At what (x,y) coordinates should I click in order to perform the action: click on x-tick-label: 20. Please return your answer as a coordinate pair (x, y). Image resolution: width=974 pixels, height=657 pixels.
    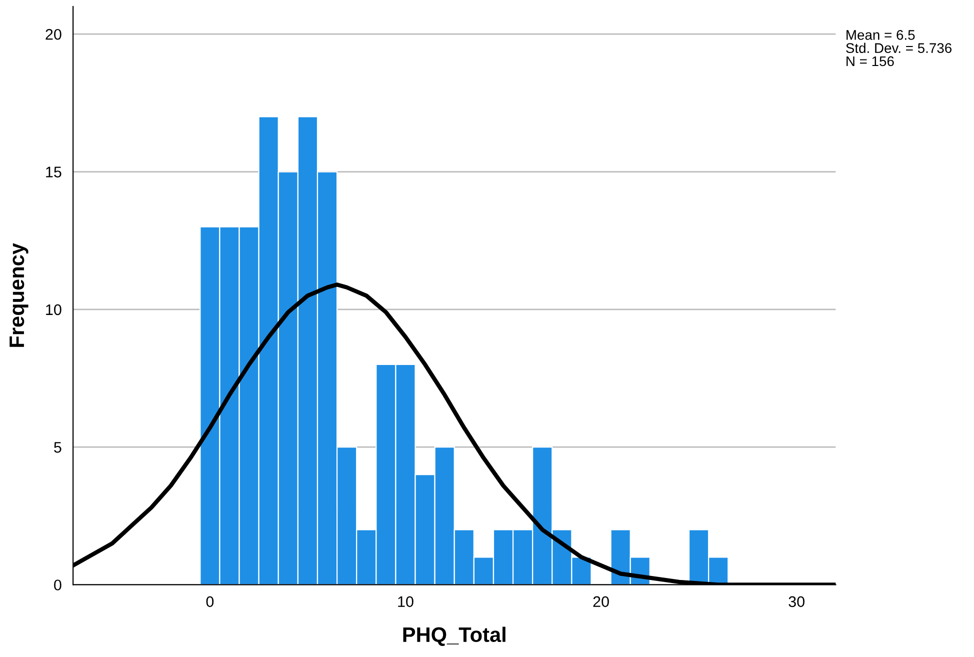
    Looking at the image, I should click on (601, 602).